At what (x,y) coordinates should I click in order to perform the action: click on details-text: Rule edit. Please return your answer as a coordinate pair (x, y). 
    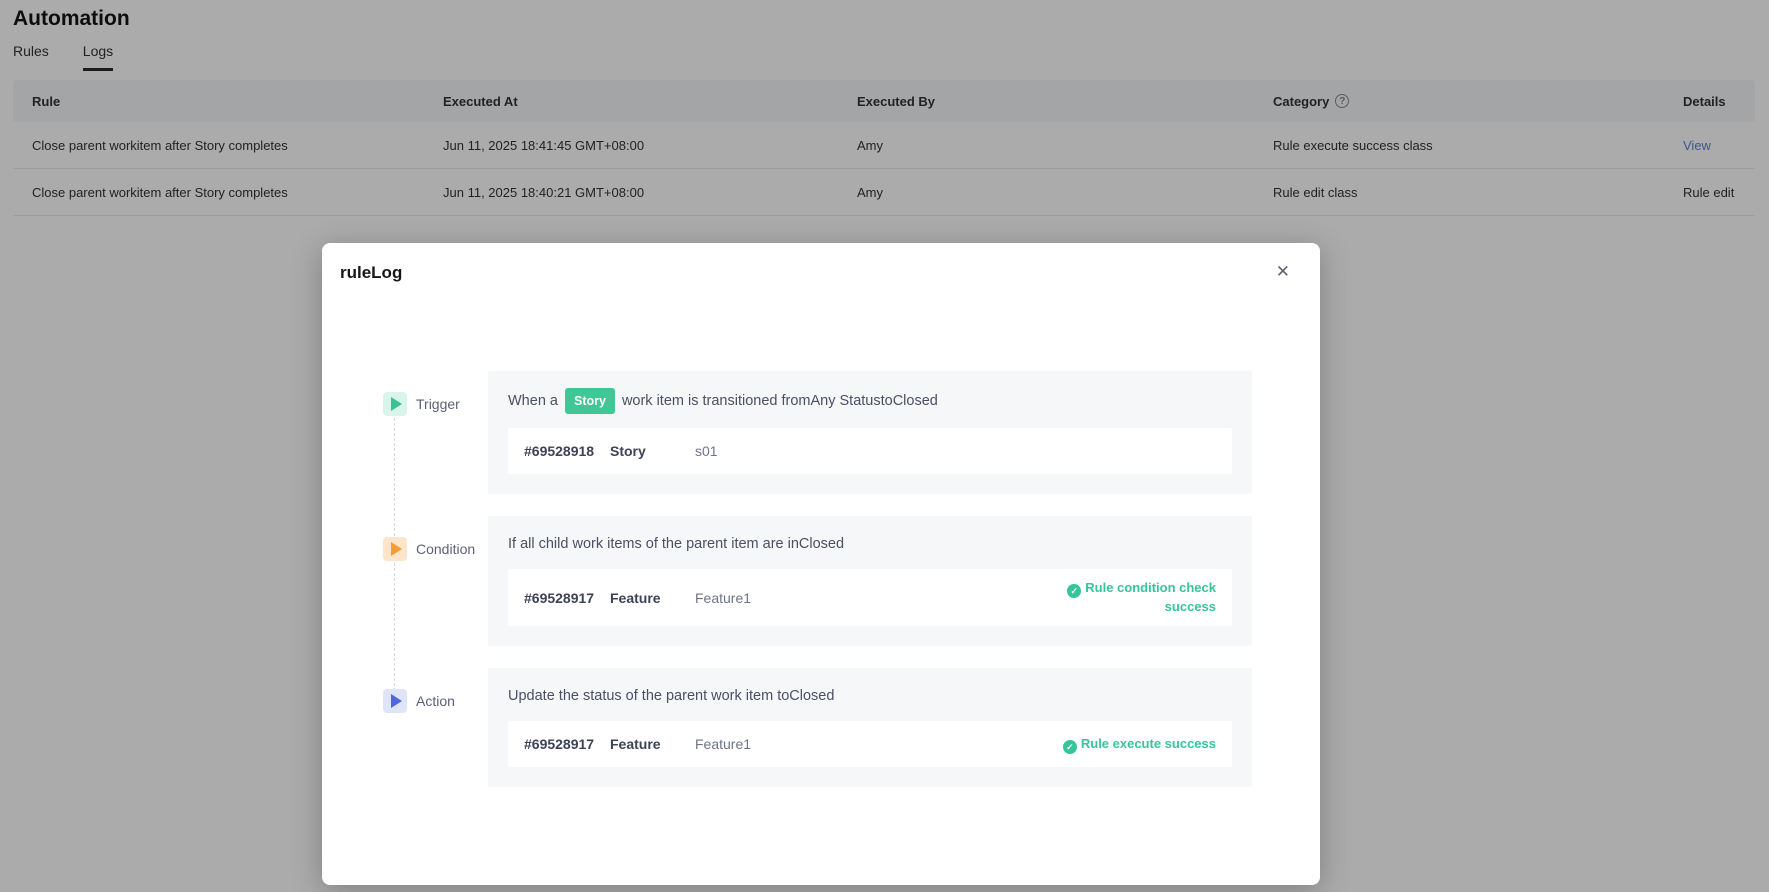
    Looking at the image, I should click on (1709, 192).